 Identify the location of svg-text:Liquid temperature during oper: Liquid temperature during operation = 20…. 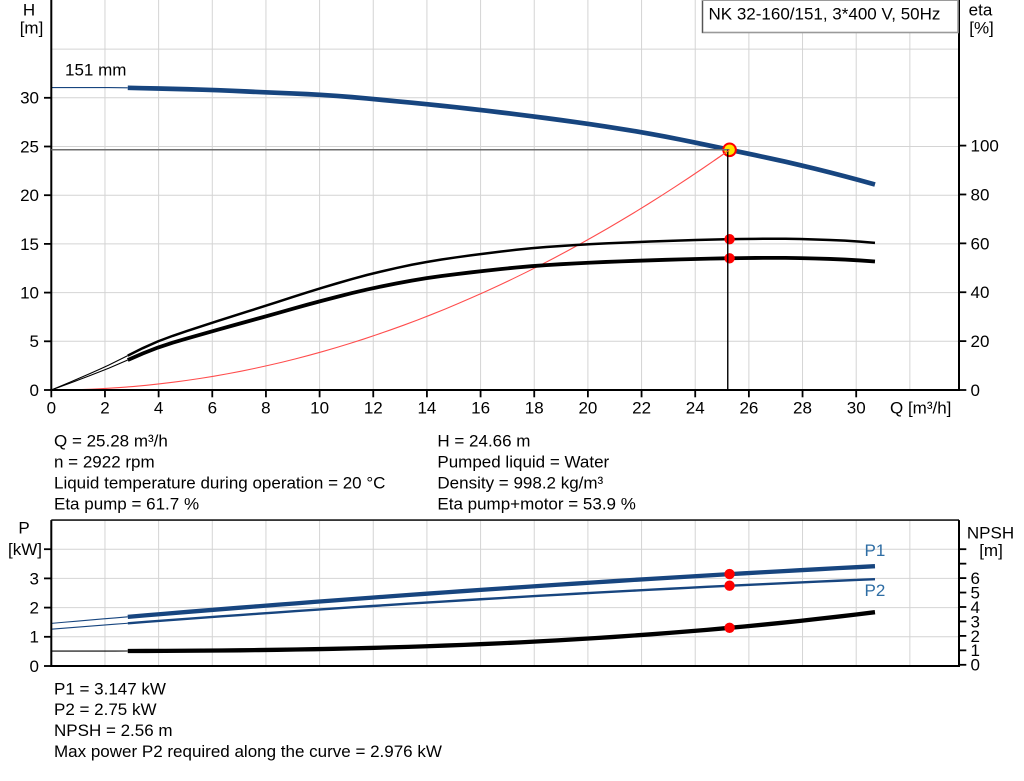
(219, 483).